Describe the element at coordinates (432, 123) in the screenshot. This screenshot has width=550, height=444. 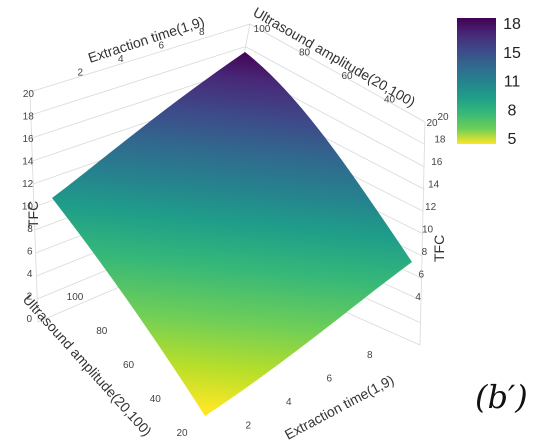
I see `y-tick-label-top: 20` at that location.